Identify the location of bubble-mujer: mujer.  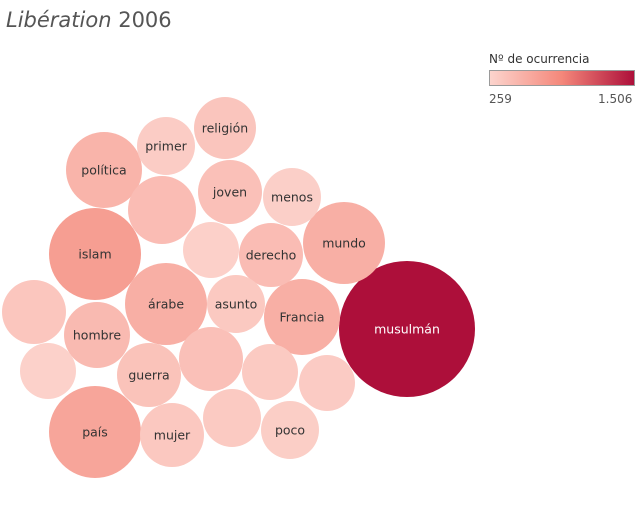
(172, 435).